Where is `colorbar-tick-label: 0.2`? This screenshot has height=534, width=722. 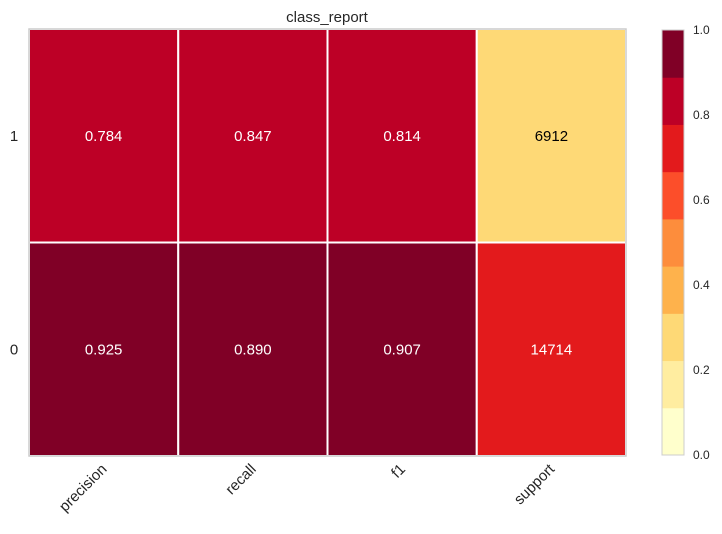 colorbar-tick-label: 0.2 is located at coordinates (701, 370).